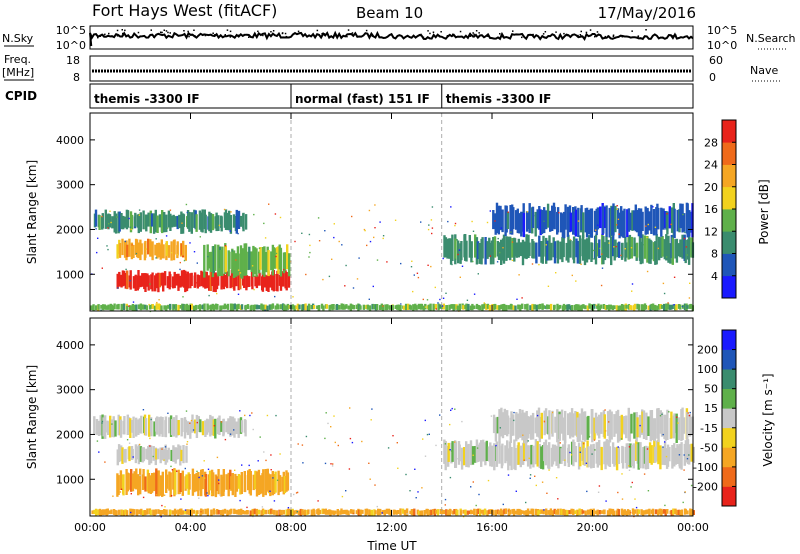 The width and height of the screenshot is (800, 554). I want to click on y-tick-label: 2000, so click(70, 229).